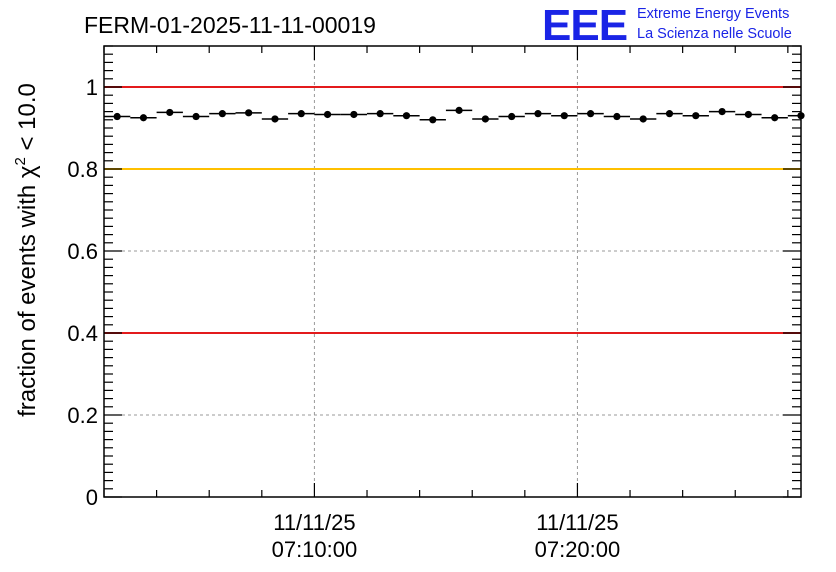 This screenshot has height=572, width=836. What do you see at coordinates (27, 120) in the screenshot?
I see `y-axis-label-suffix: < 10.0` at bounding box center [27, 120].